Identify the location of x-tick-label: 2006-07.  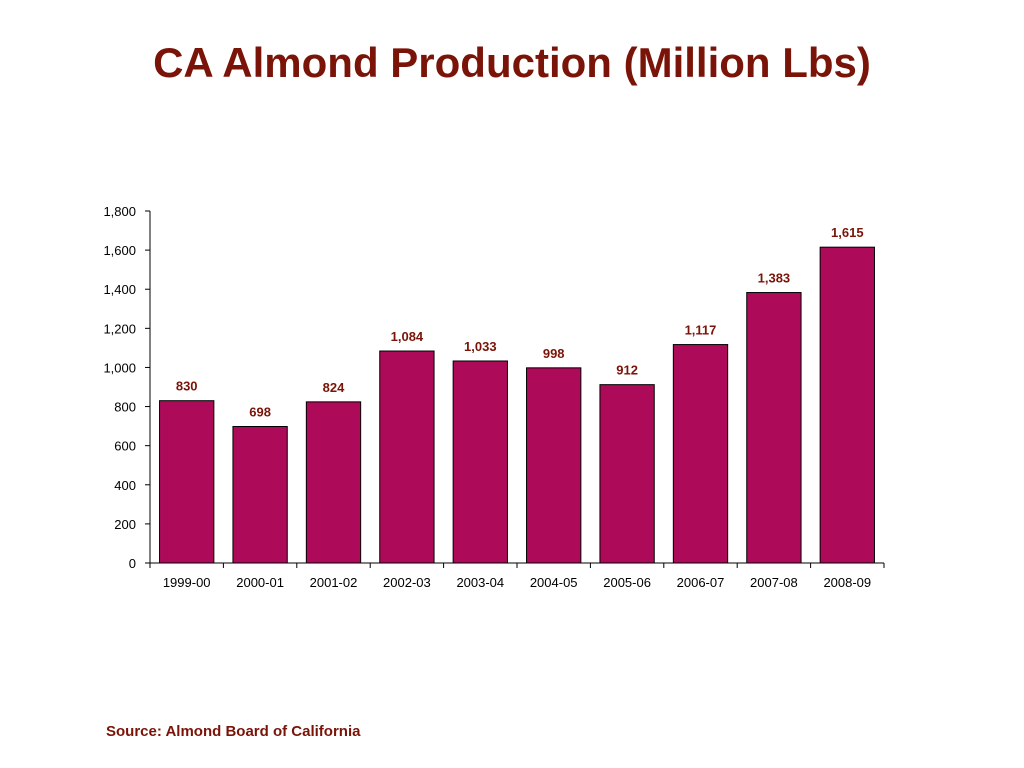
(701, 582).